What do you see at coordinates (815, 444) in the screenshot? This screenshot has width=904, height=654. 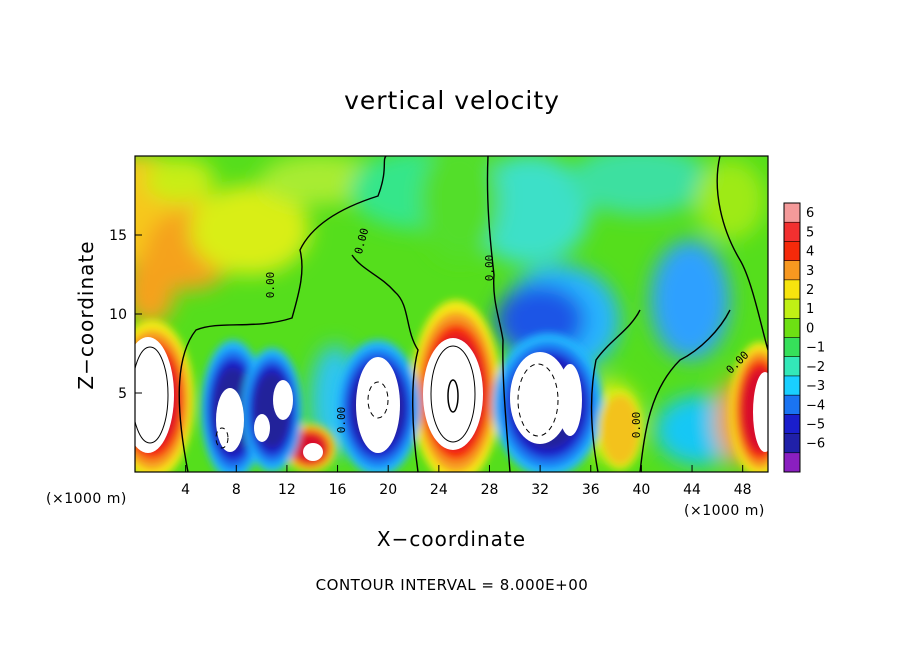 I see `colorbar-label: −6` at bounding box center [815, 444].